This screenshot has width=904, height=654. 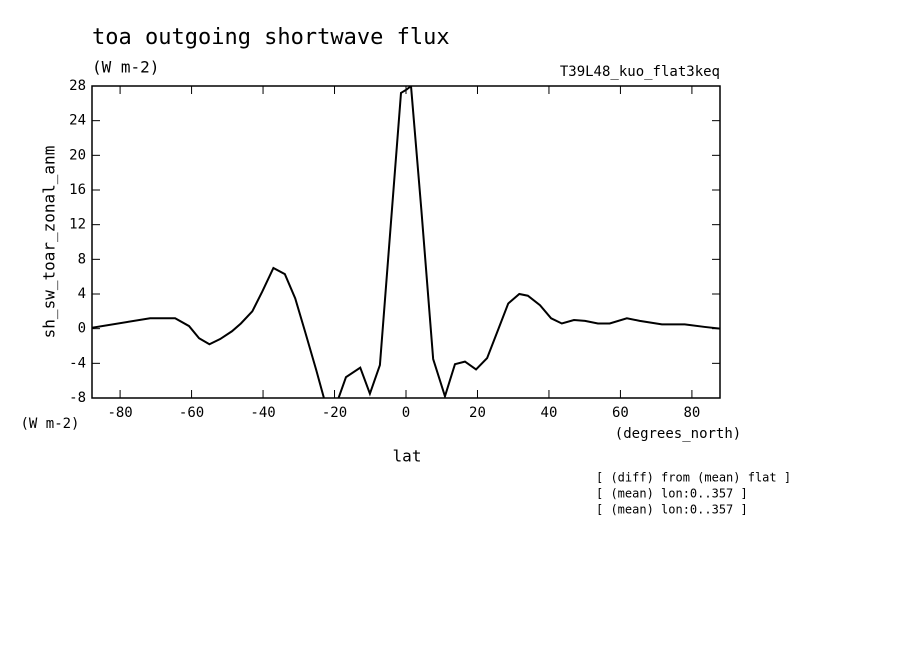 What do you see at coordinates (407, 456) in the screenshot?
I see `x-axis-label: lat` at bounding box center [407, 456].